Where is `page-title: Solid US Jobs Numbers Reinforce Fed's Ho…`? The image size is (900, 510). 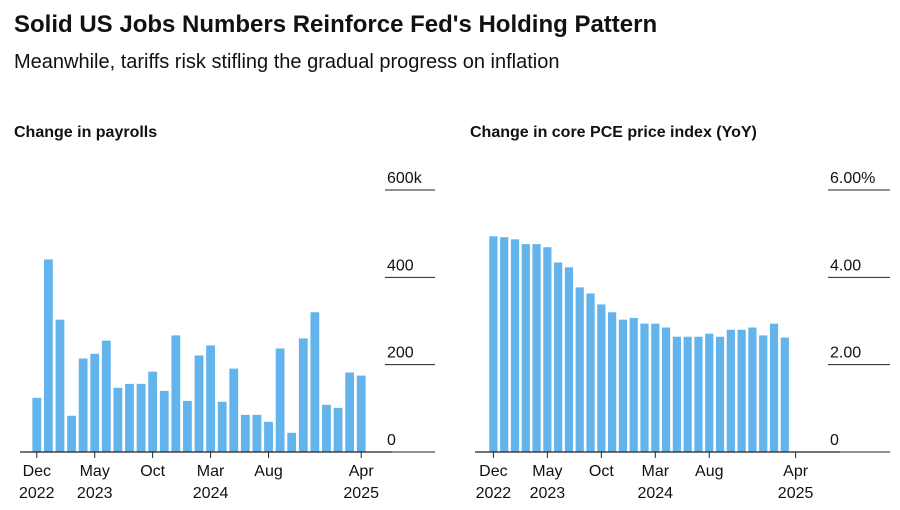 page-title: Solid US Jobs Numbers Reinforce Fed's Ho… is located at coordinates (335, 24).